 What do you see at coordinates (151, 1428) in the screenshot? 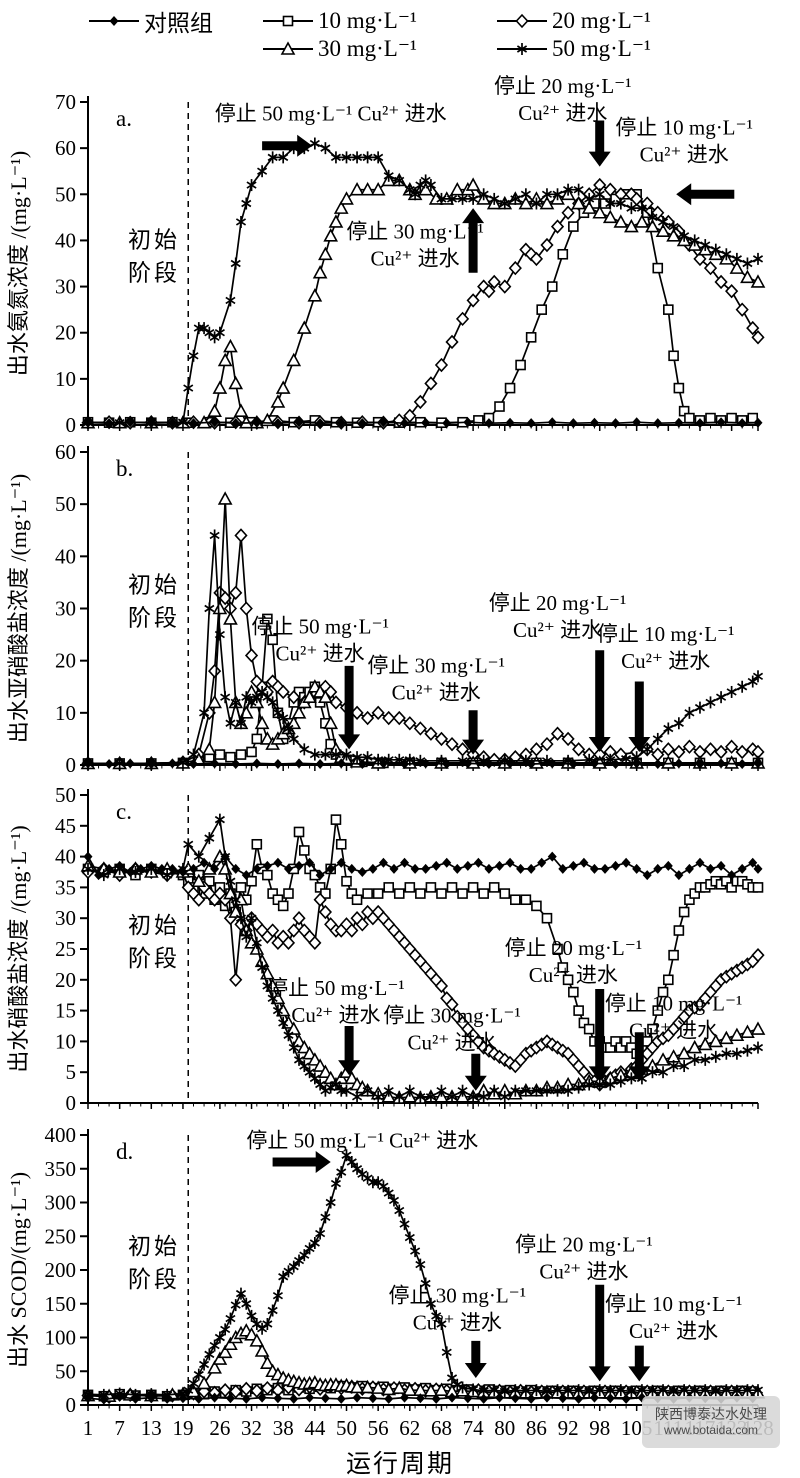
I see `x-tick-label: 13` at bounding box center [151, 1428].